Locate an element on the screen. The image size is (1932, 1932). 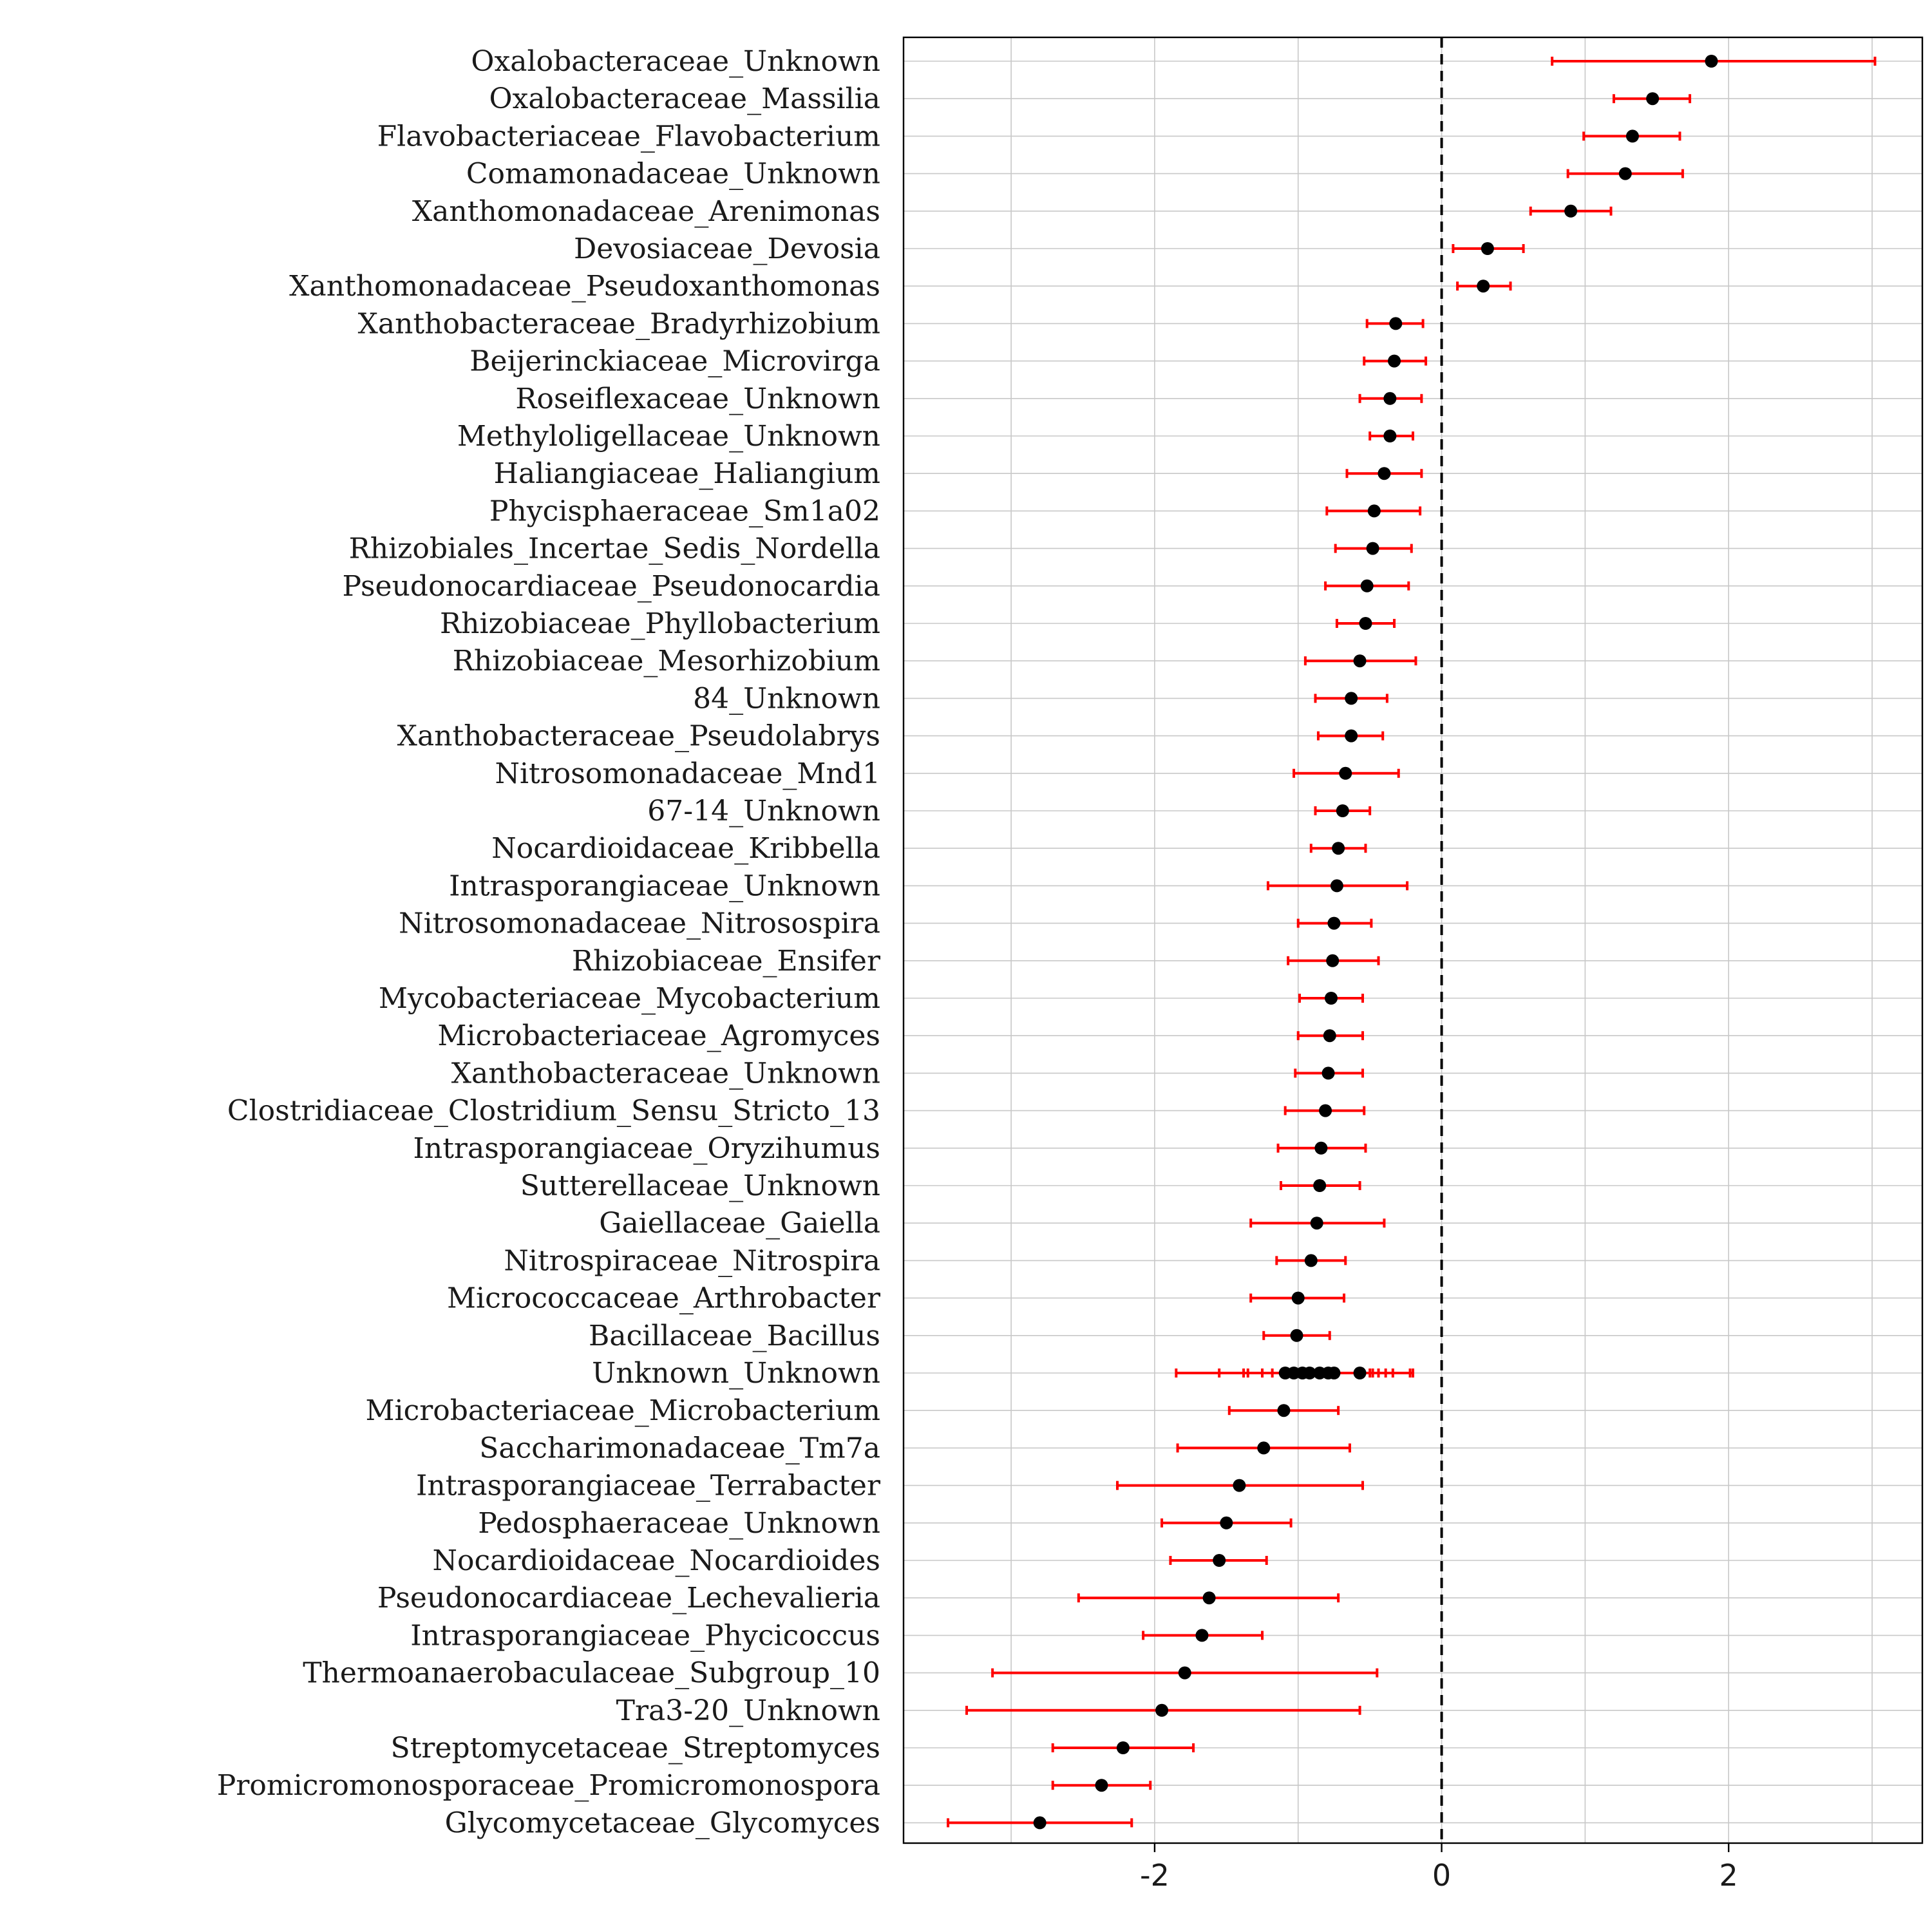
x-axis-ticks: -2 0 2 is located at coordinates (1439, 1868).